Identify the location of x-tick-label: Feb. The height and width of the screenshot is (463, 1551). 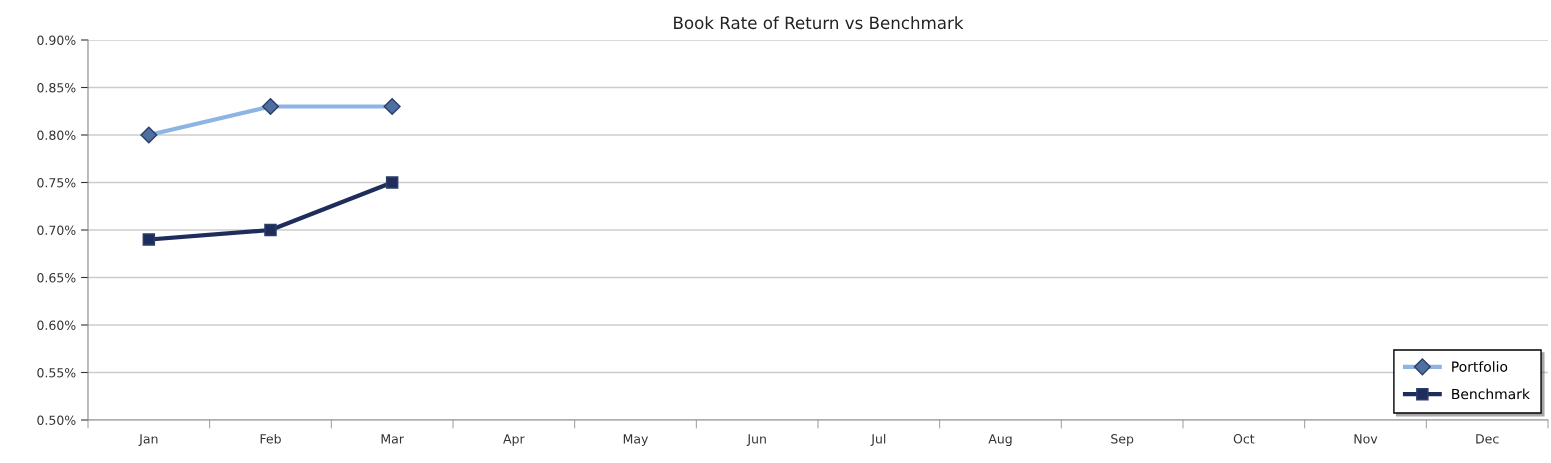
(270, 438).